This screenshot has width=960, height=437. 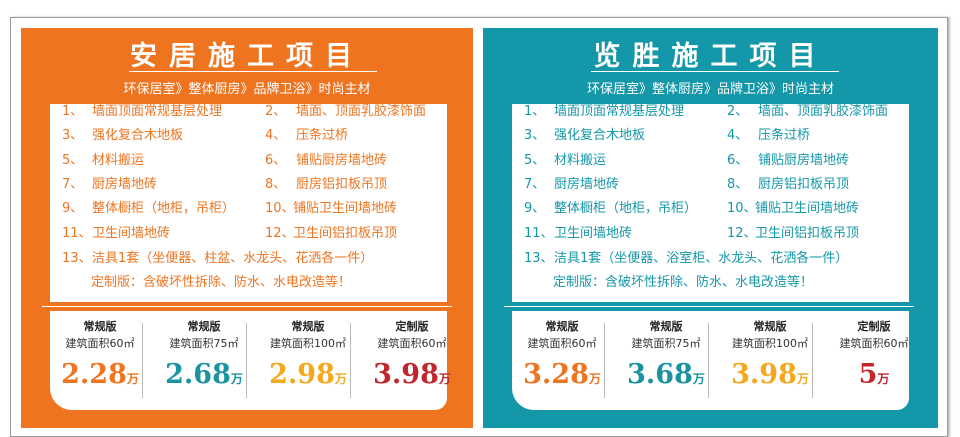 I want to click on price-option: 定制版 建筑面积60㎡ 5万, so click(x=874, y=360).